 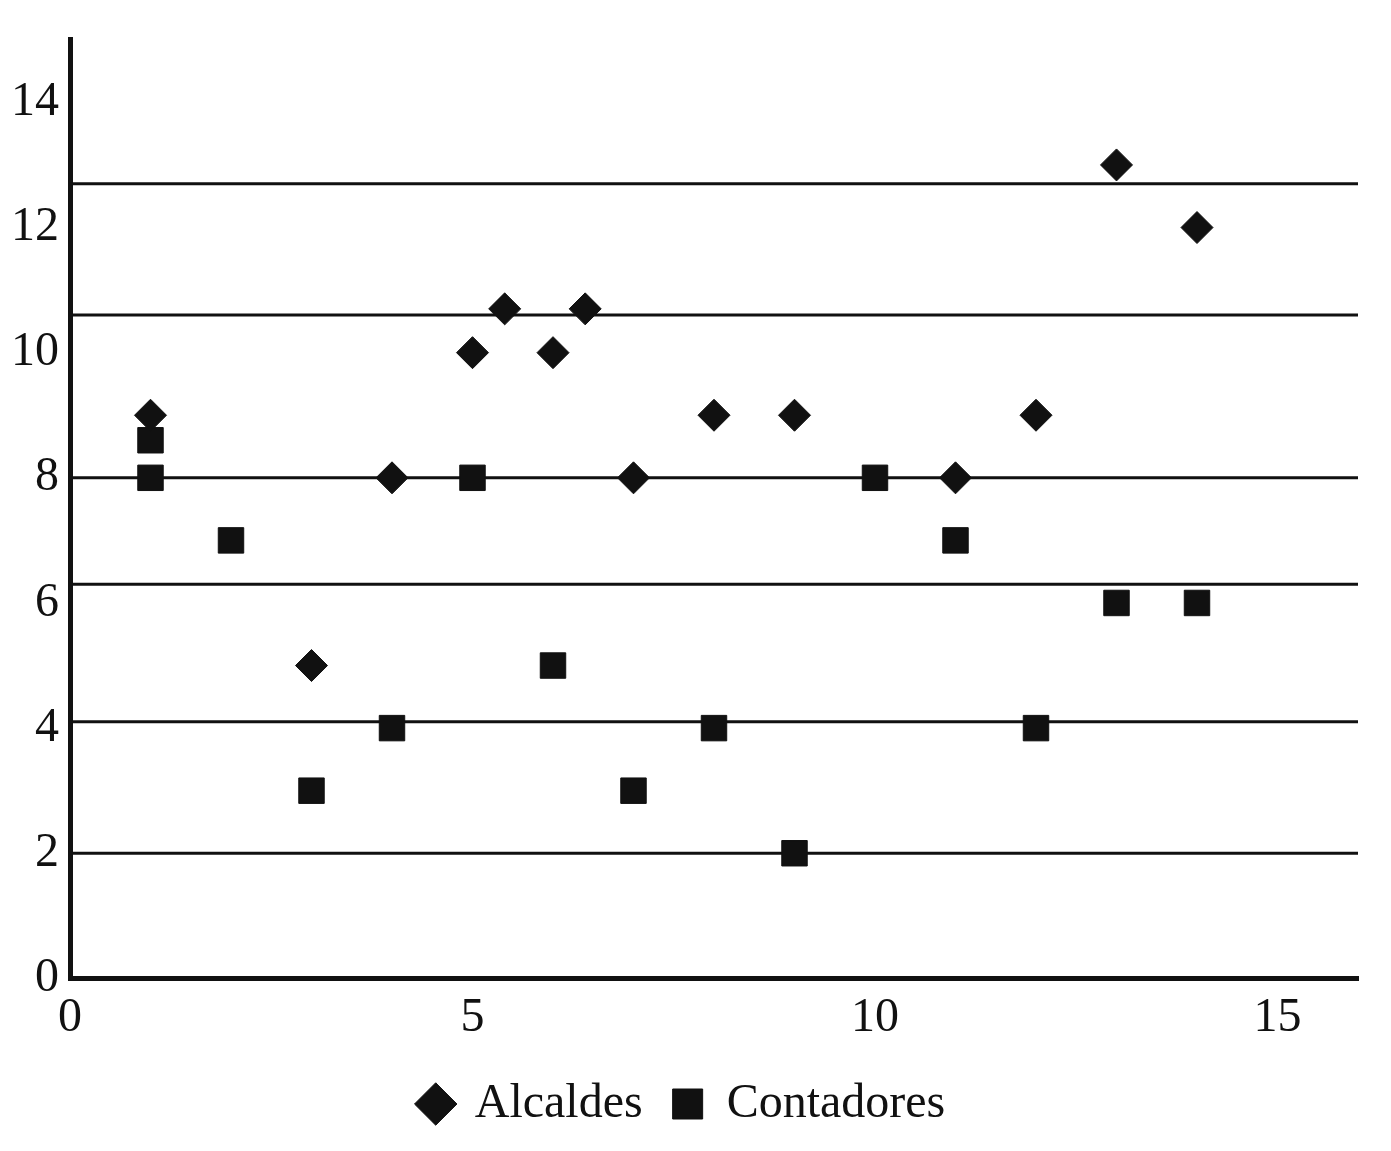 I want to click on y-tick-label: 6, so click(x=47, y=599).